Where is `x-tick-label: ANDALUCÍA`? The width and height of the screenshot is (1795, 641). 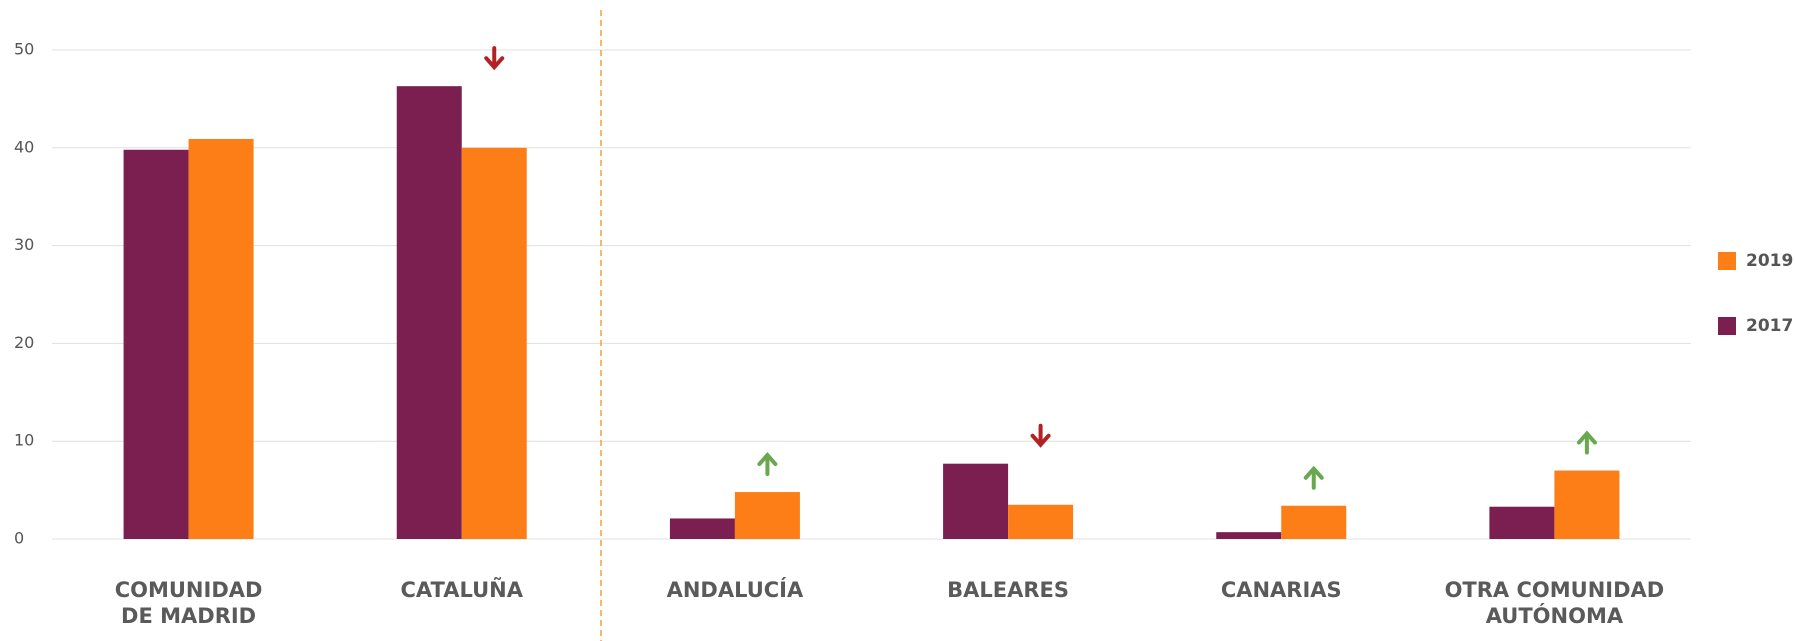 x-tick-label: ANDALUCÍA is located at coordinates (735, 590).